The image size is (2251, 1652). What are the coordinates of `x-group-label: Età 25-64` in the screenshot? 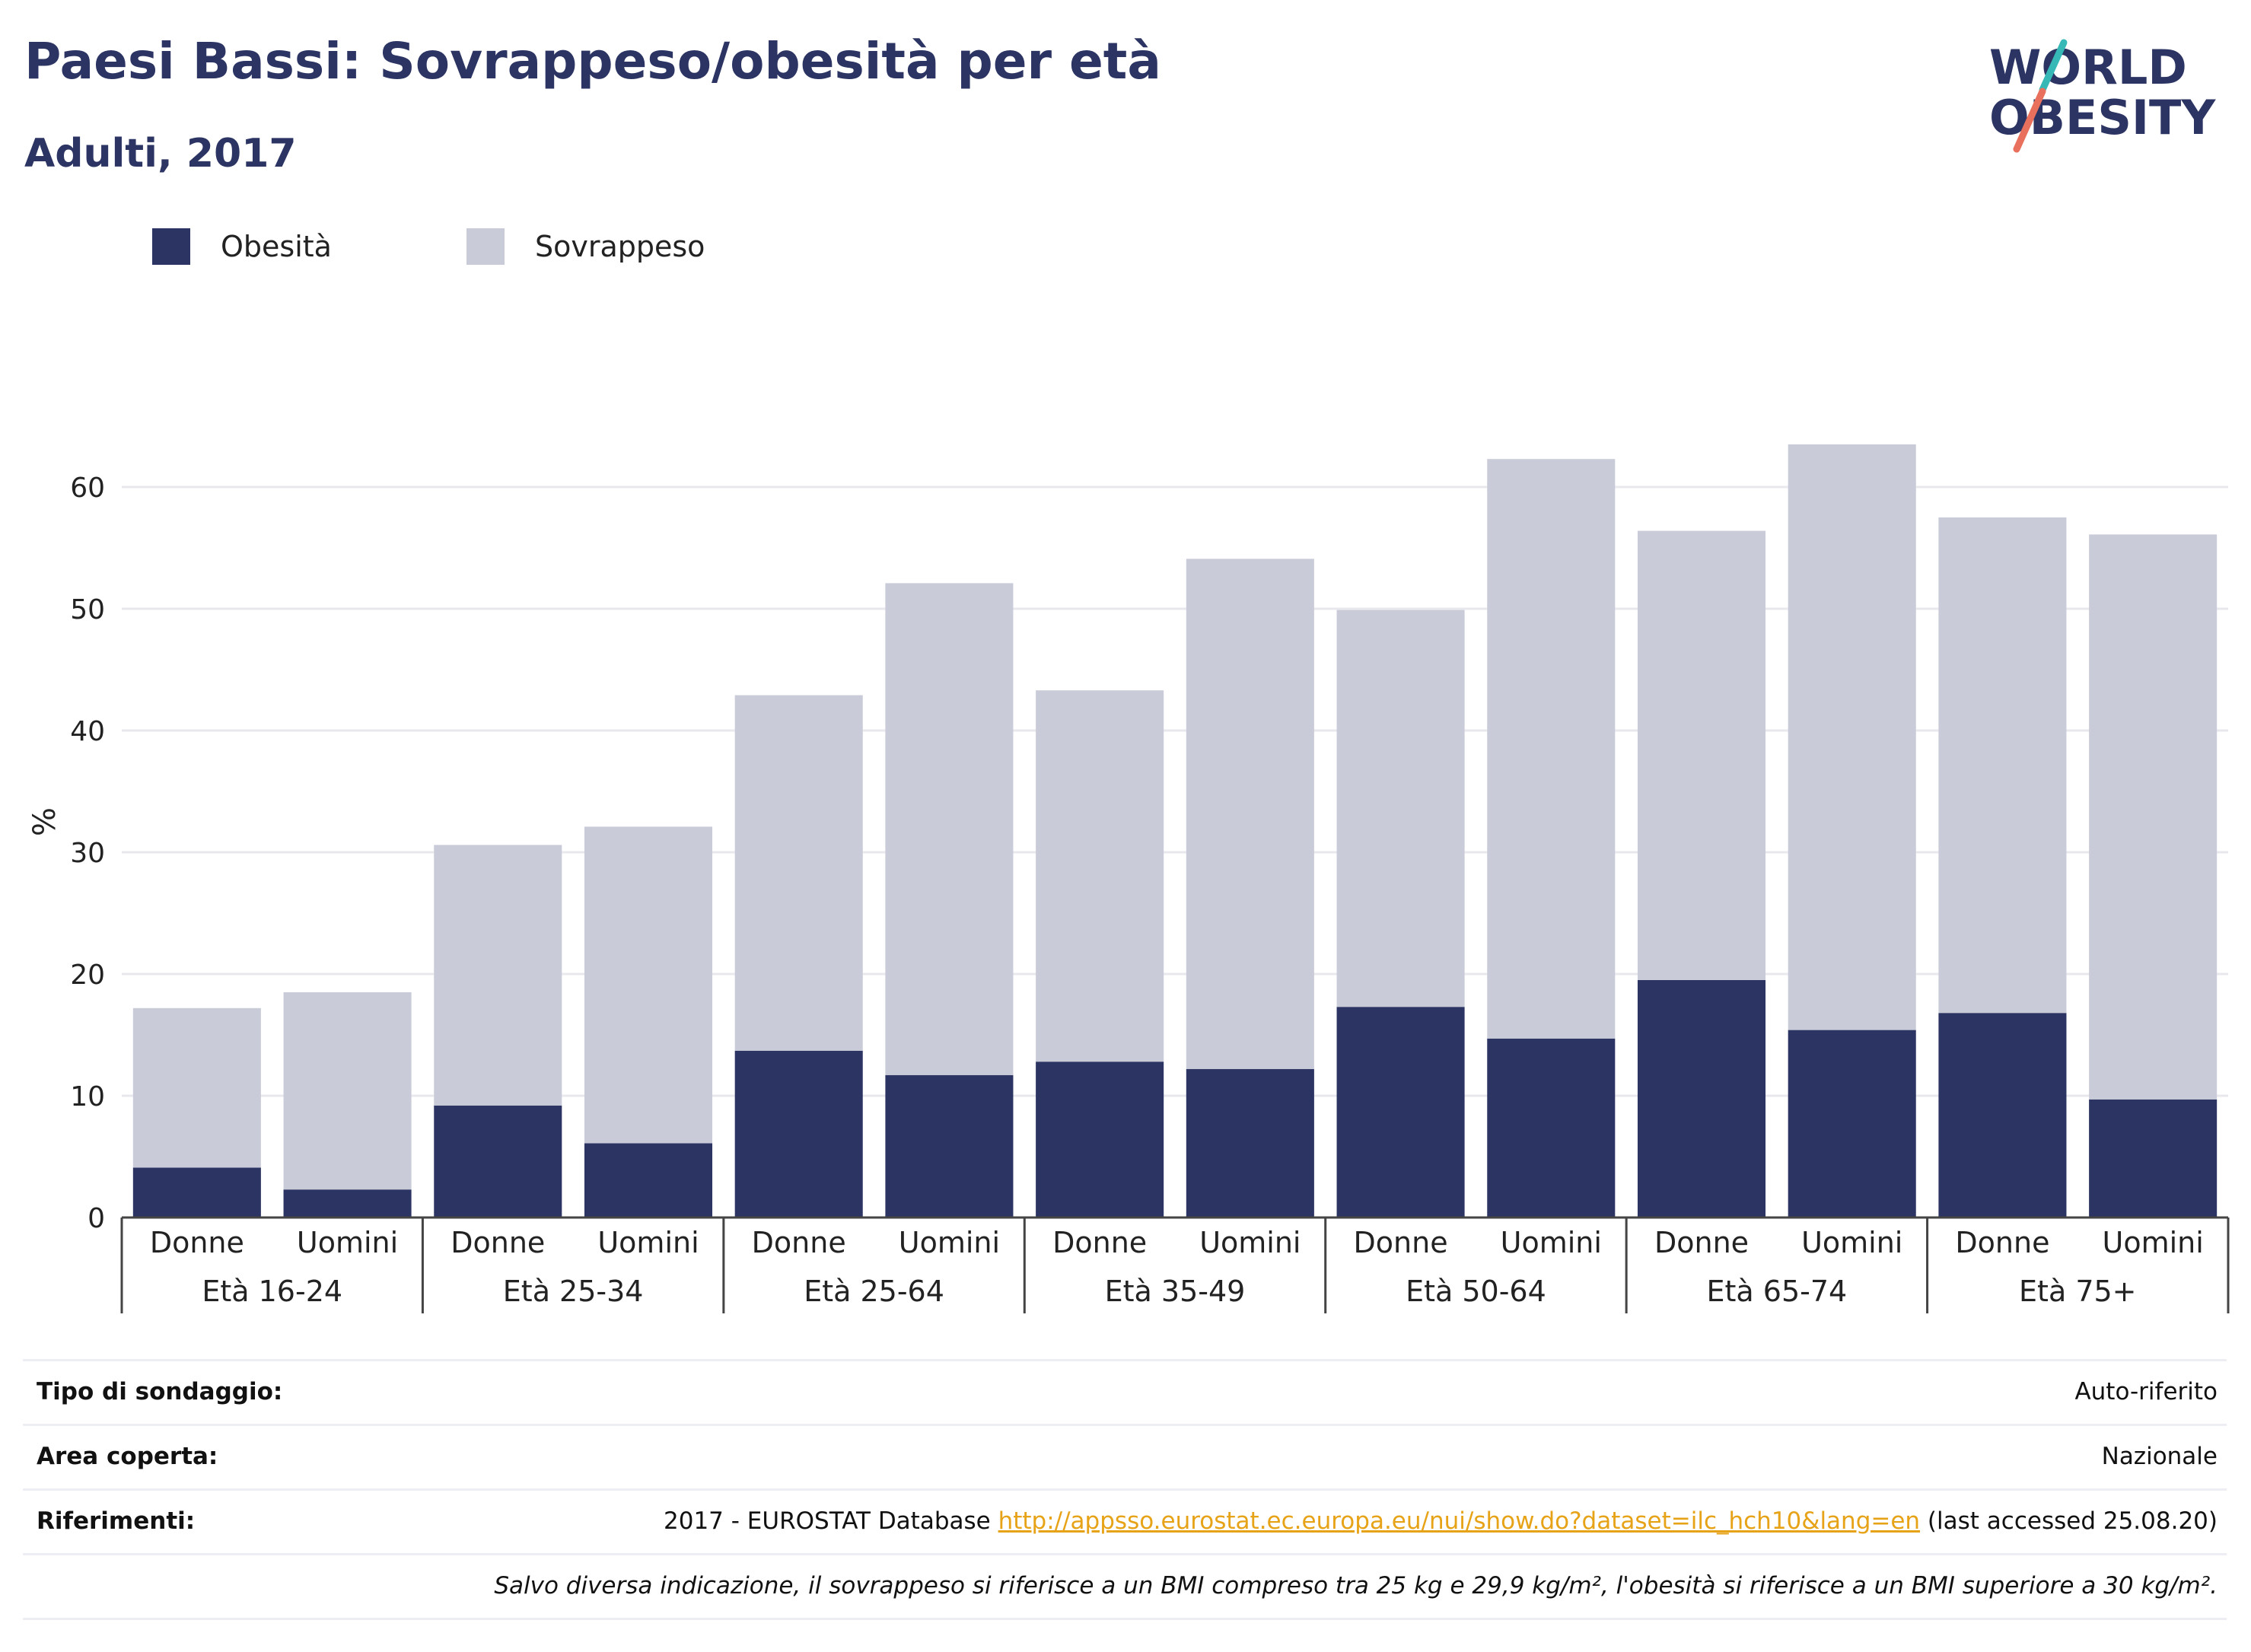 It's located at (874, 1291).